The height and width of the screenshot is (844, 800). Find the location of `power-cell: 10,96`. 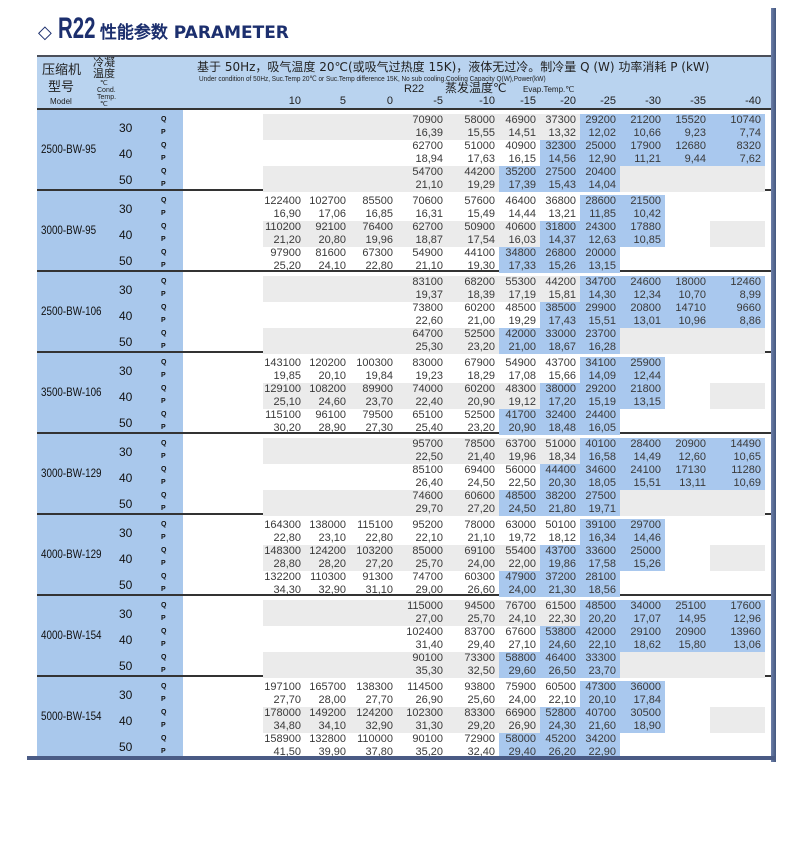

power-cell: 10,96 is located at coordinates (687, 321).